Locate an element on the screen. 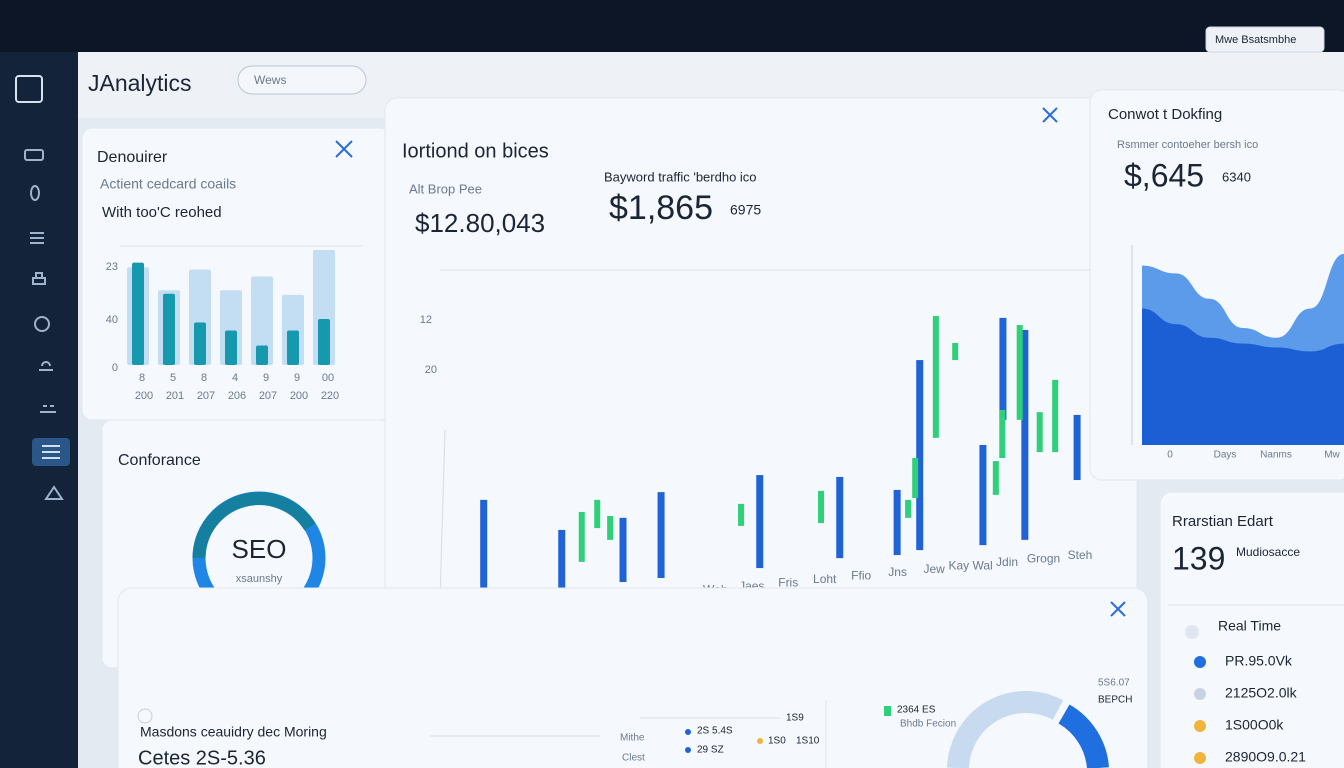 This screenshot has width=1344, height=768. legend-label: BEPCH is located at coordinates (1115, 700).